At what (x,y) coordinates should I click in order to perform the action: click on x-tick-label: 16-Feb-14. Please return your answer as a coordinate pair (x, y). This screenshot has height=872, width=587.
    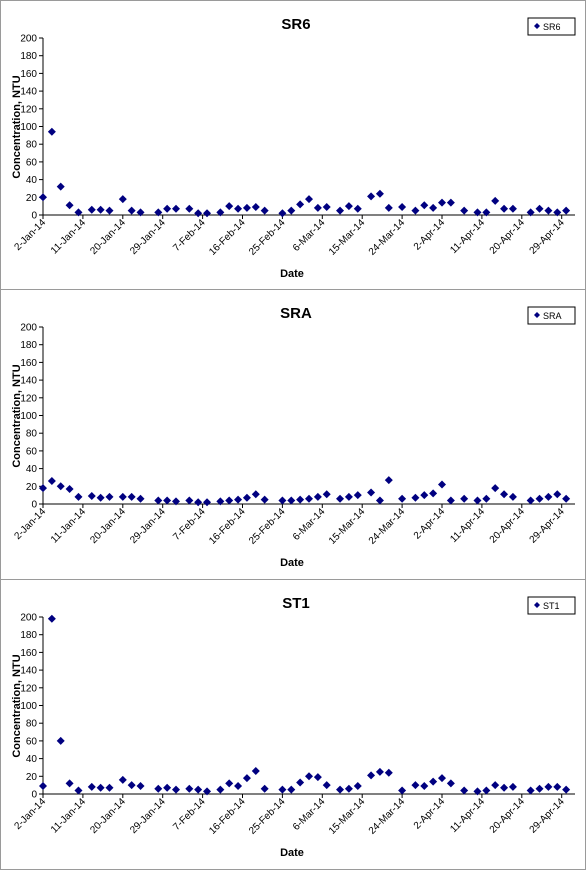
    Looking at the image, I should click on (227, 237).